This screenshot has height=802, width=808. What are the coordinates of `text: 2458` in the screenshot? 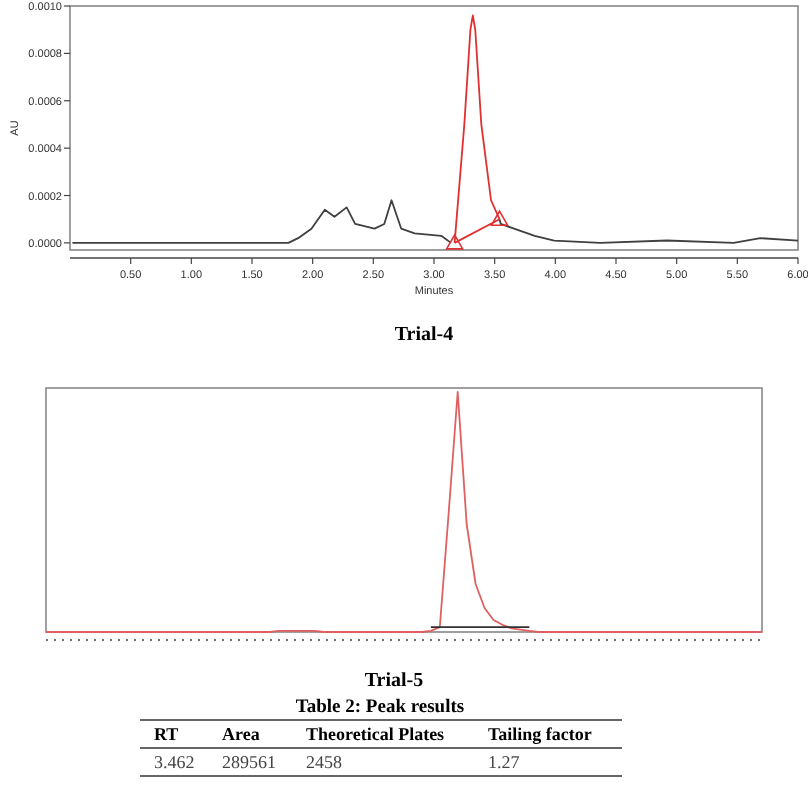 It's located at (324, 762).